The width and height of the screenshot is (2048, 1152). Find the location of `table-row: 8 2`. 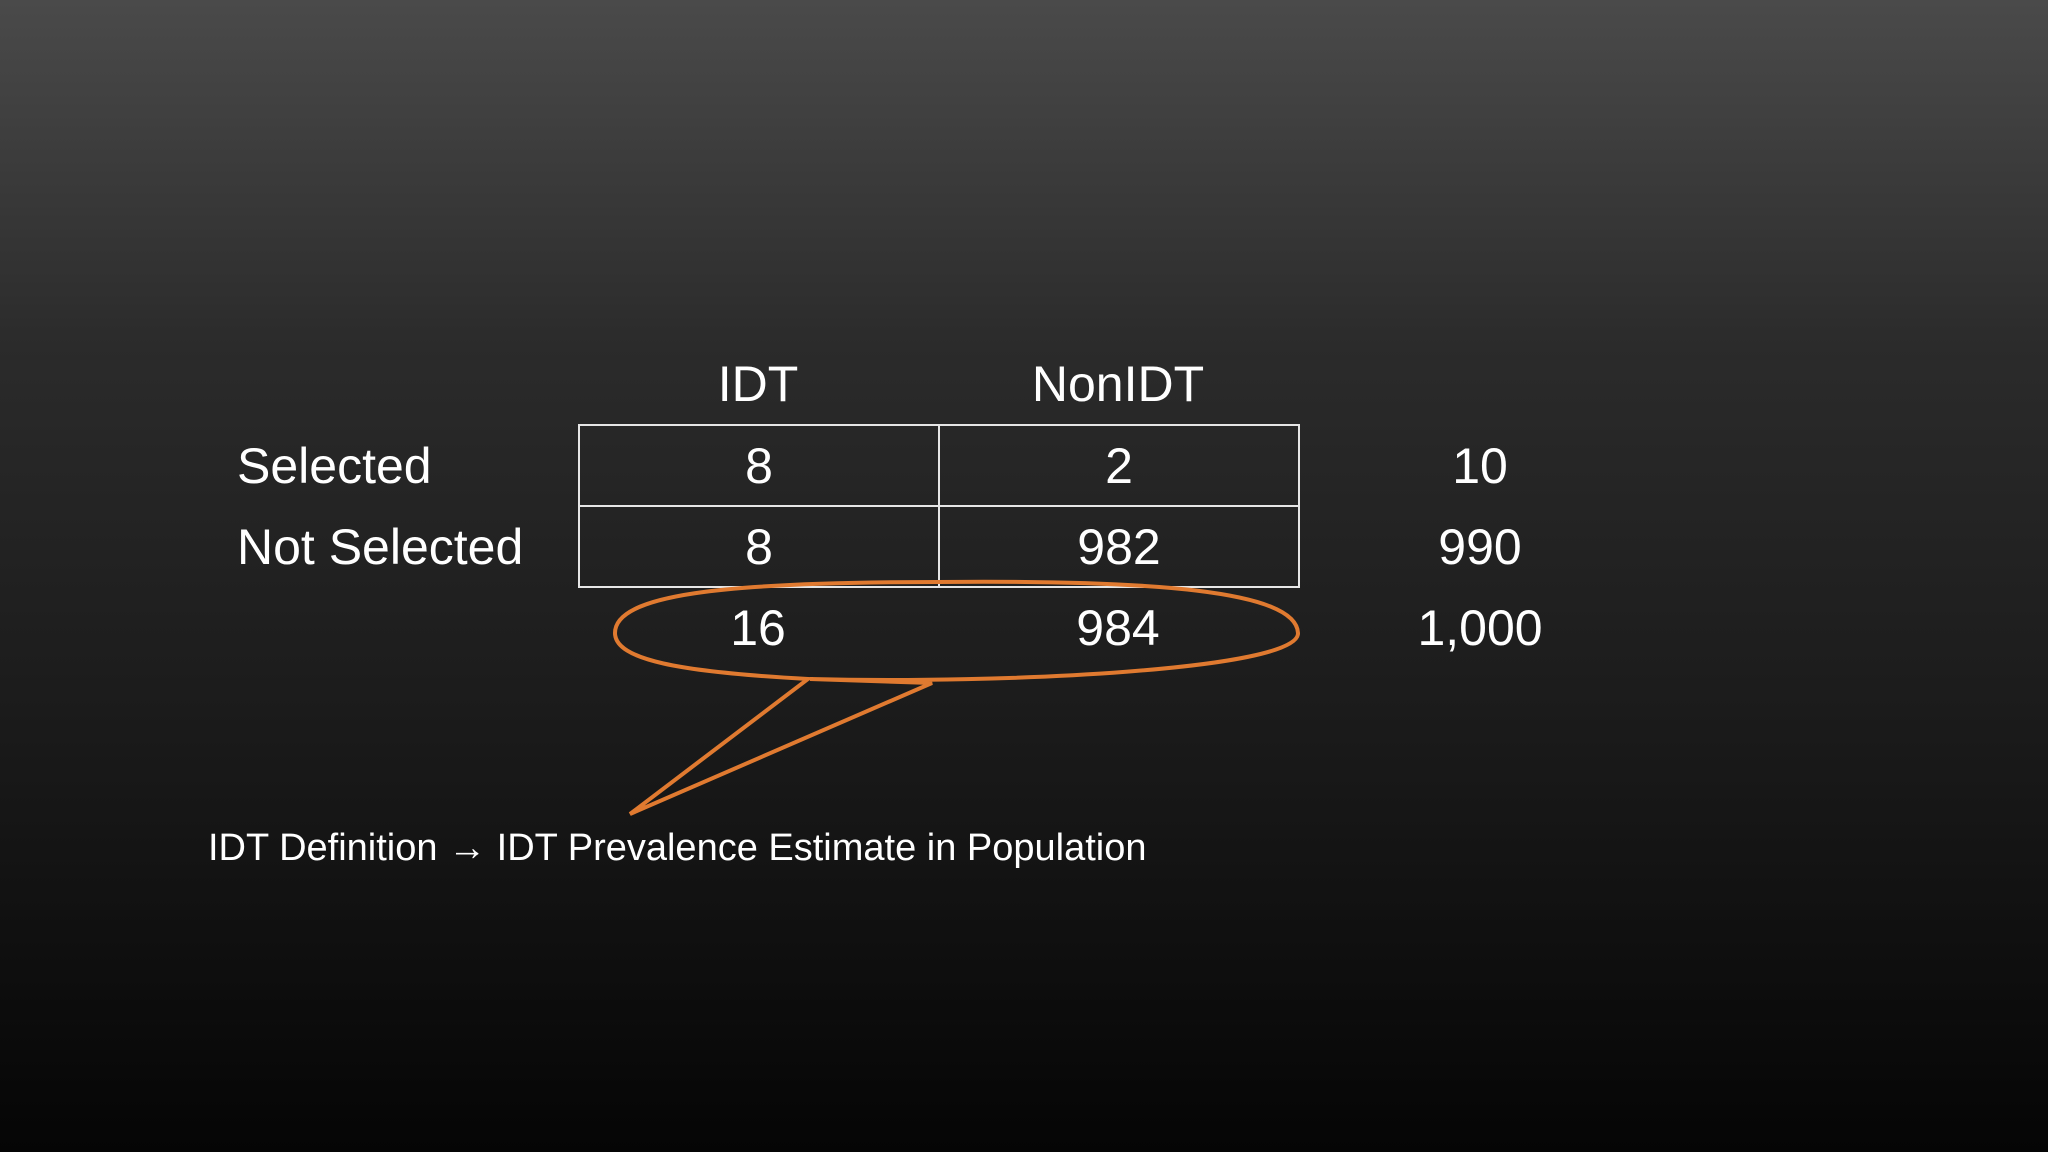

table-row: 8 2 is located at coordinates (939, 465).